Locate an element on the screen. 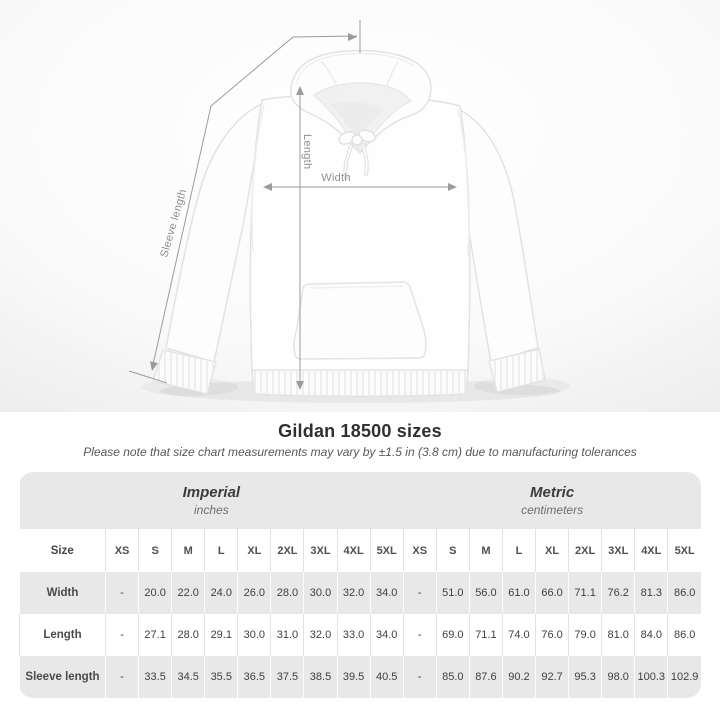 The width and height of the screenshot is (720, 720). imperial-subtitle: inches is located at coordinates (211, 510).